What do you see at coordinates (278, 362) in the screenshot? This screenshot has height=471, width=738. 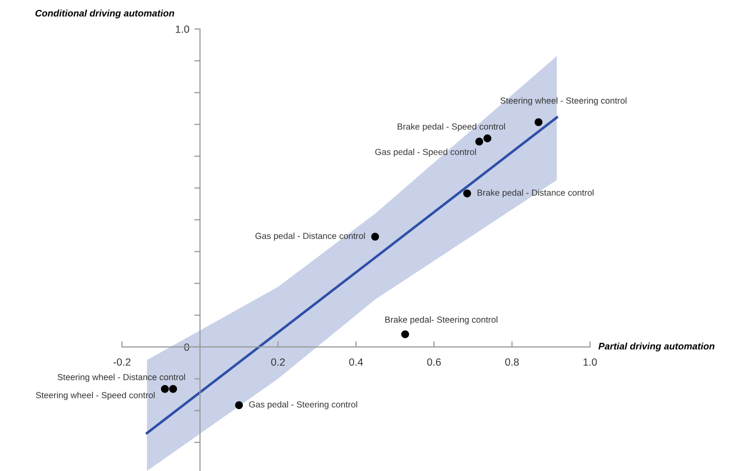 I see `x-tick-label: 0.2` at bounding box center [278, 362].